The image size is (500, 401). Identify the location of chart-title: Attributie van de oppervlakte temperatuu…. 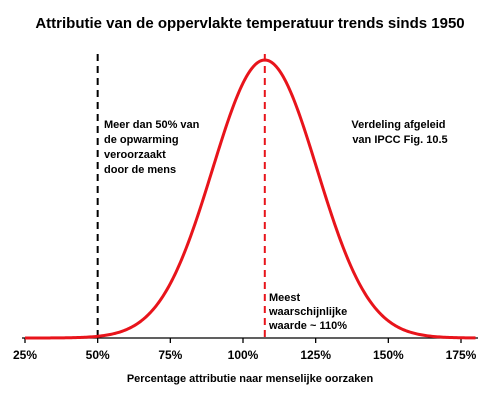
(249, 23).